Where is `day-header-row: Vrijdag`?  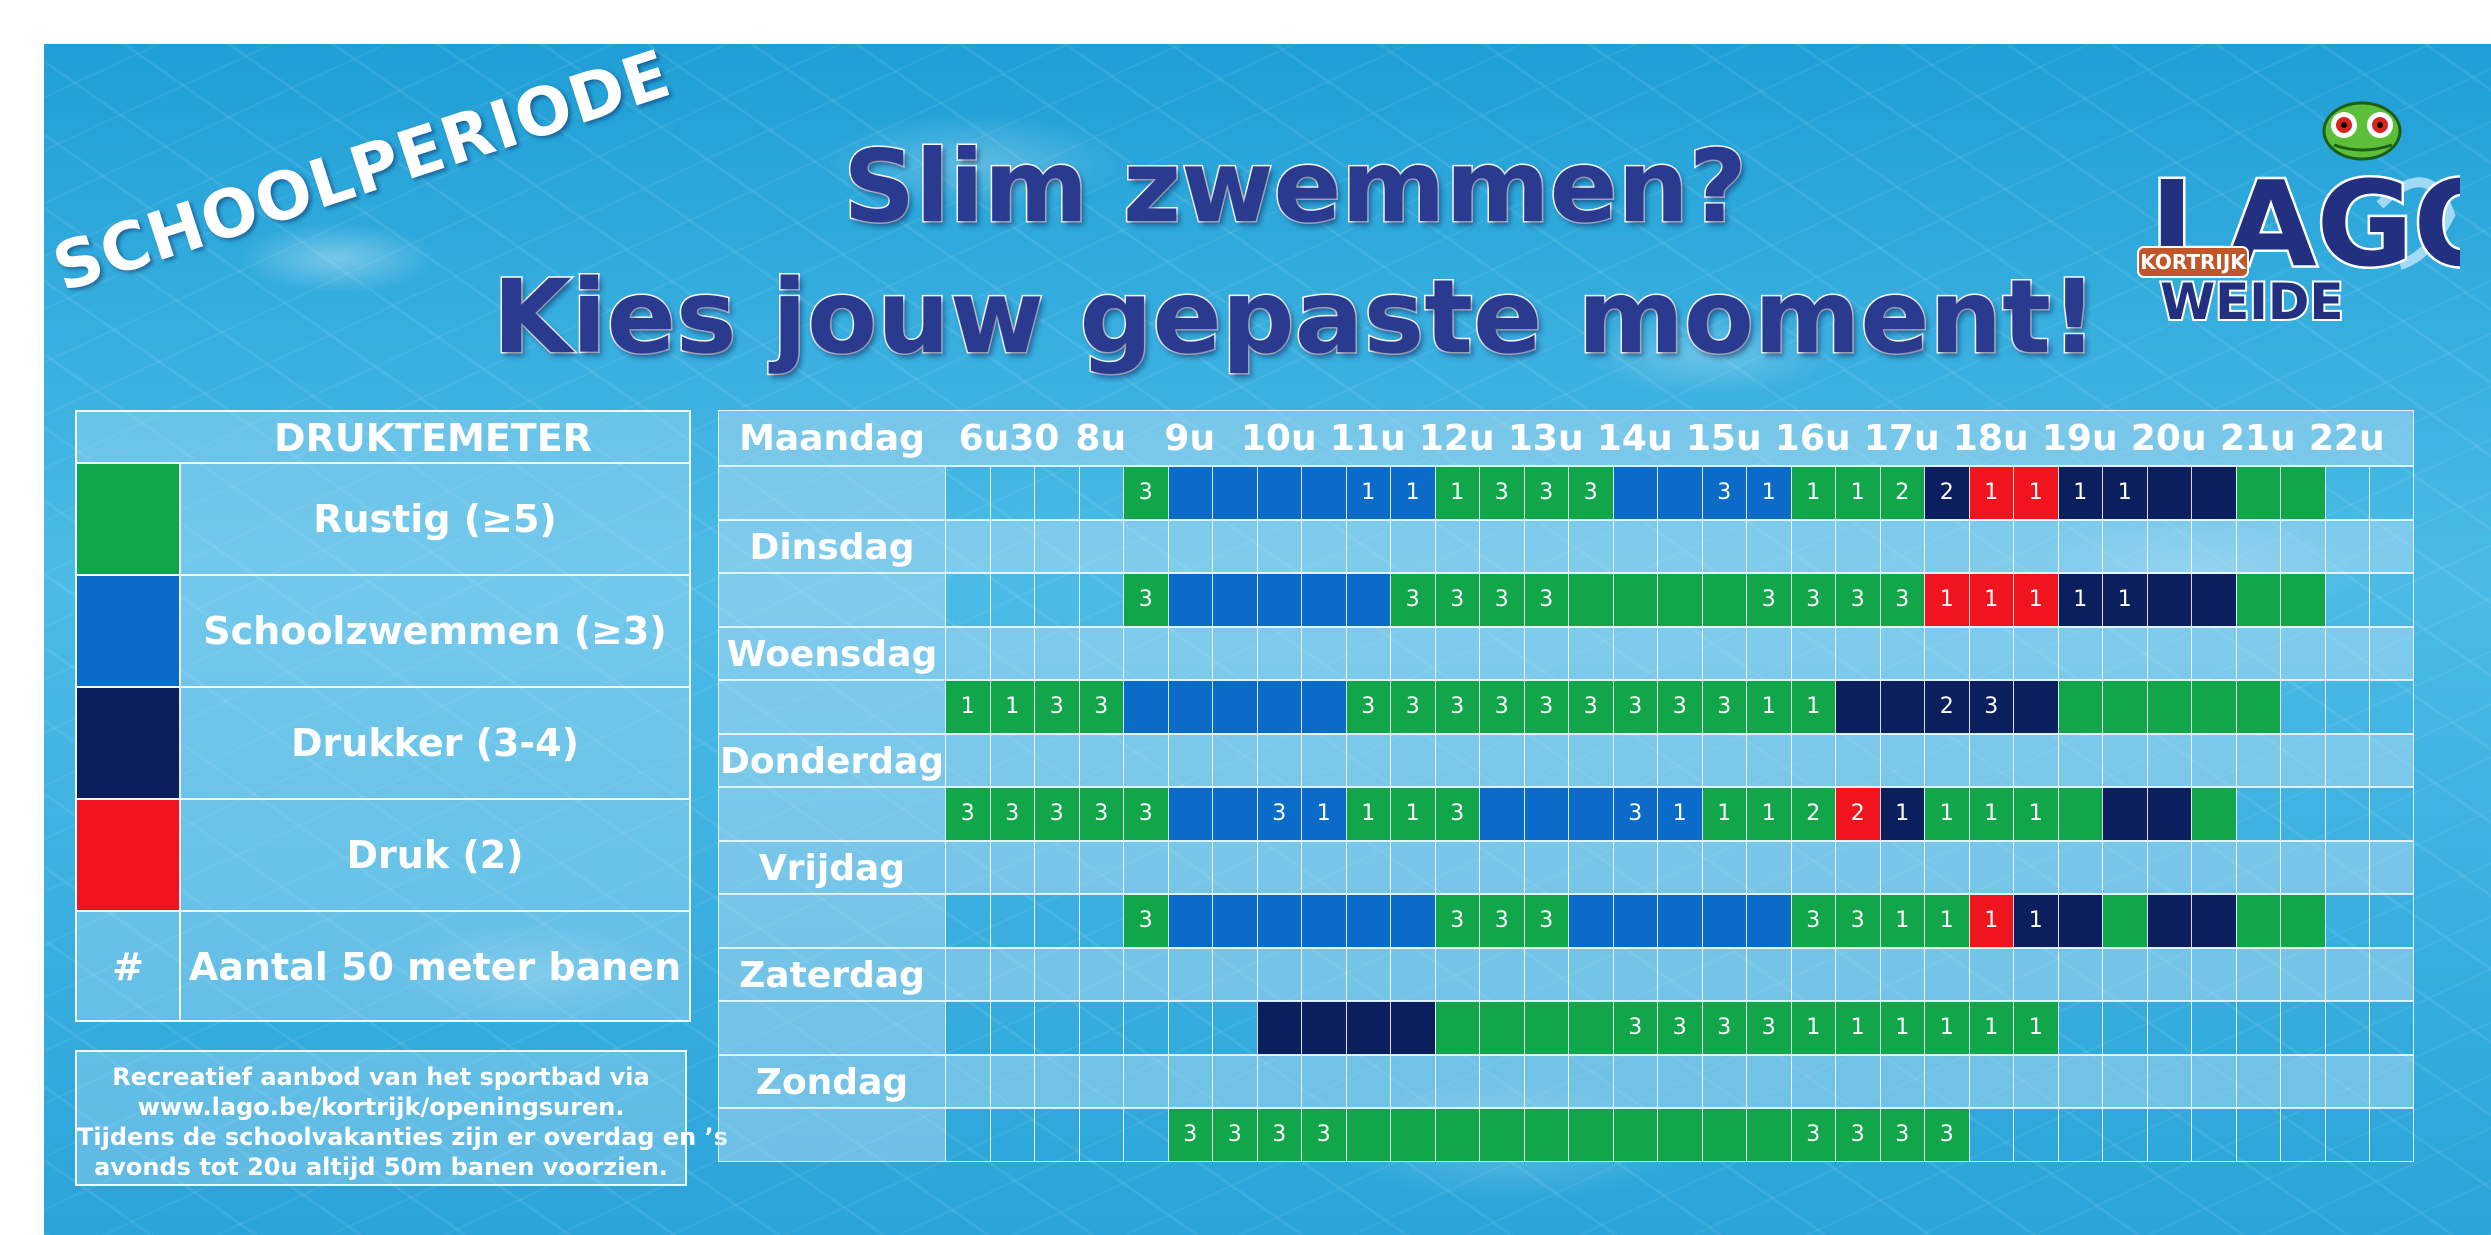 day-header-row: Vrijdag is located at coordinates (1566, 867).